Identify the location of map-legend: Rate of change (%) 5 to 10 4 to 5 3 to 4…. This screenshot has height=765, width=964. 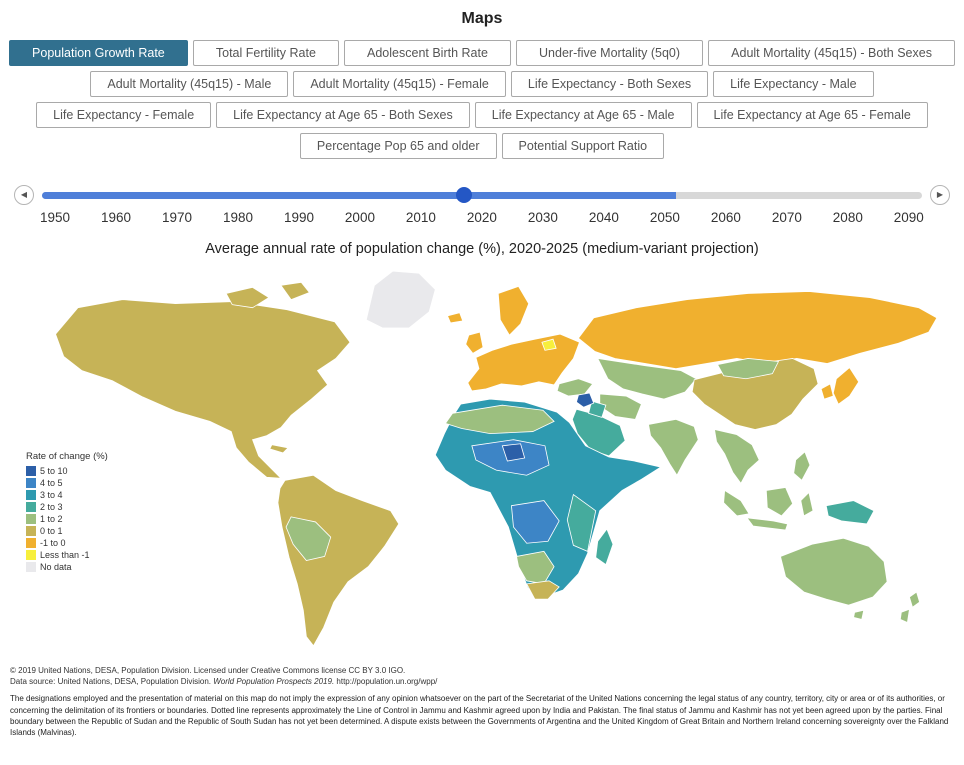
(67, 512).